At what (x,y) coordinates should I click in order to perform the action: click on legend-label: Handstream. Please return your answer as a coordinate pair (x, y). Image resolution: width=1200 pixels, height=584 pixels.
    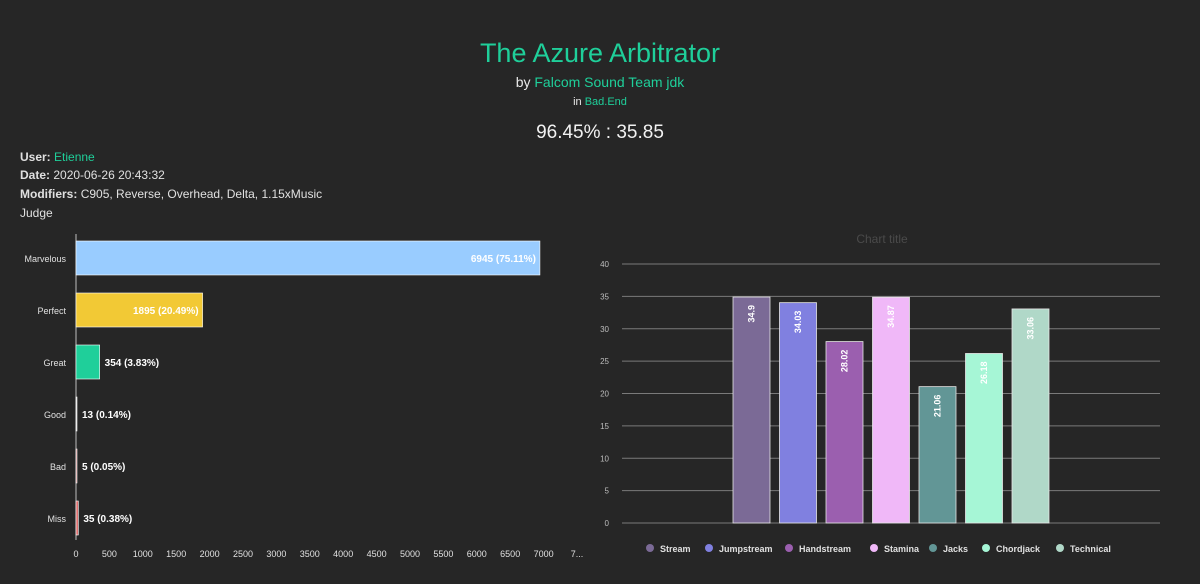
    Looking at the image, I should click on (825, 549).